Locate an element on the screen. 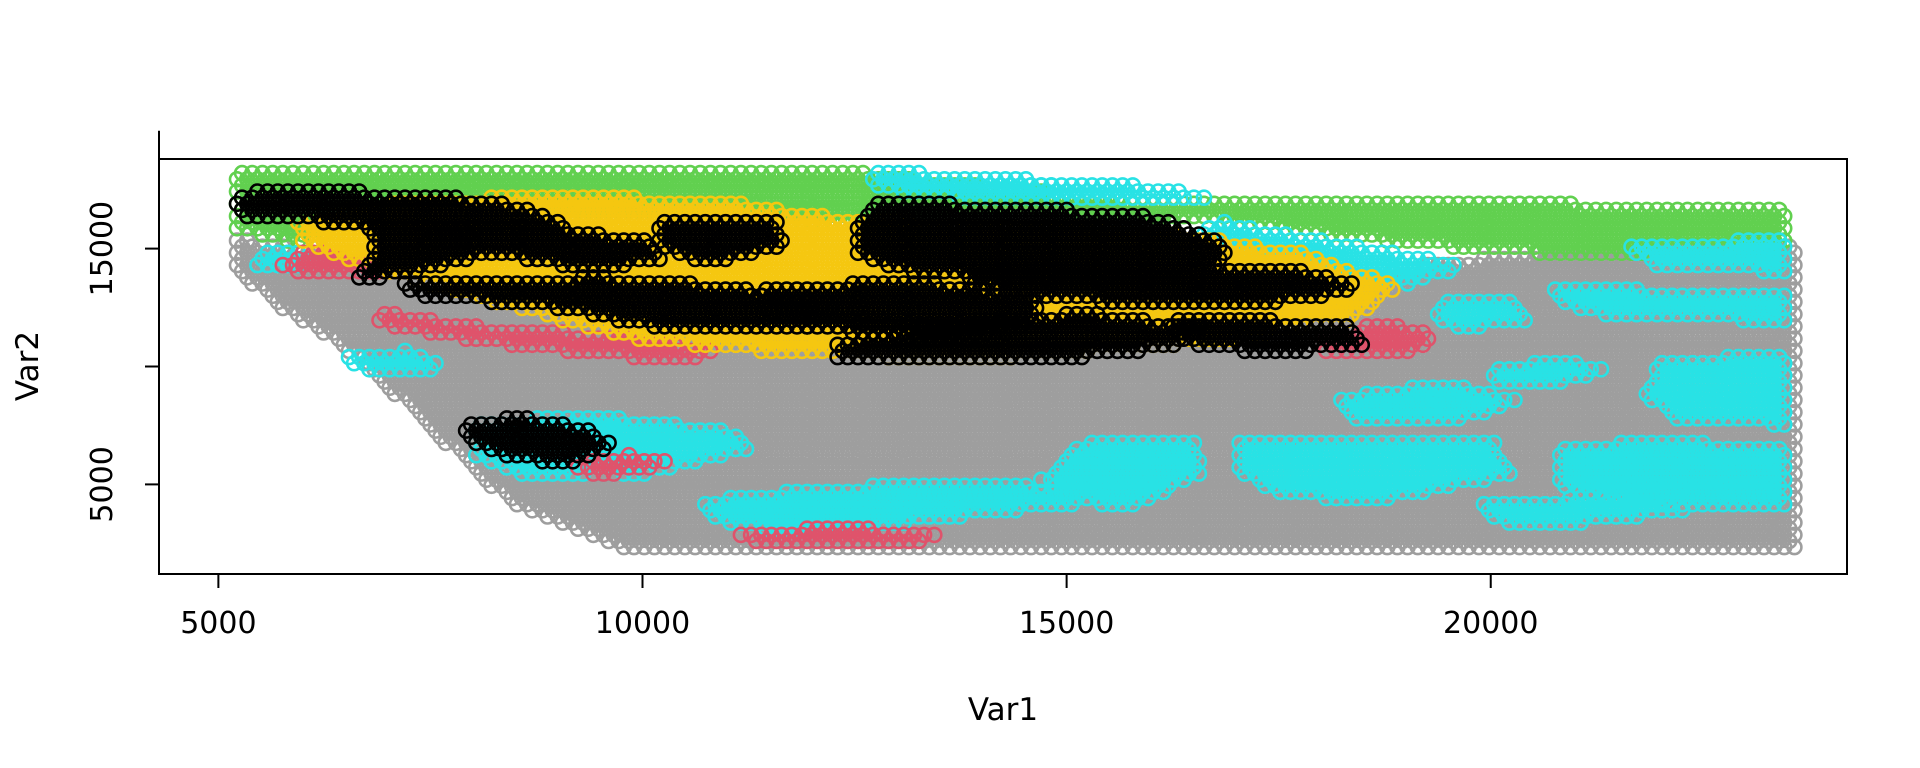 The image size is (1920, 768). y-tick-label: 15000 is located at coordinates (102, 248).